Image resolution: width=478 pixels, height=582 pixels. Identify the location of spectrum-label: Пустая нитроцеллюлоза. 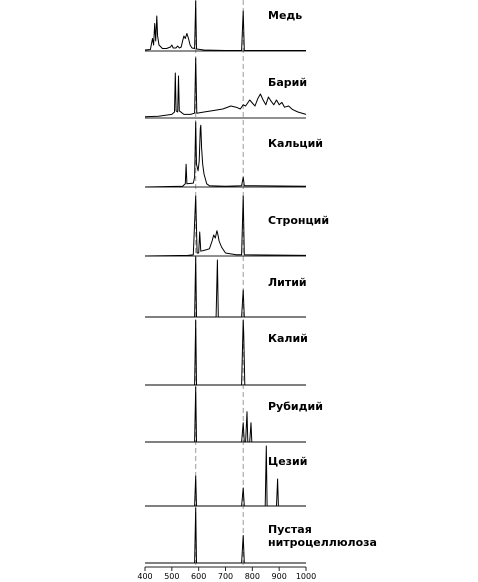
(322, 536).